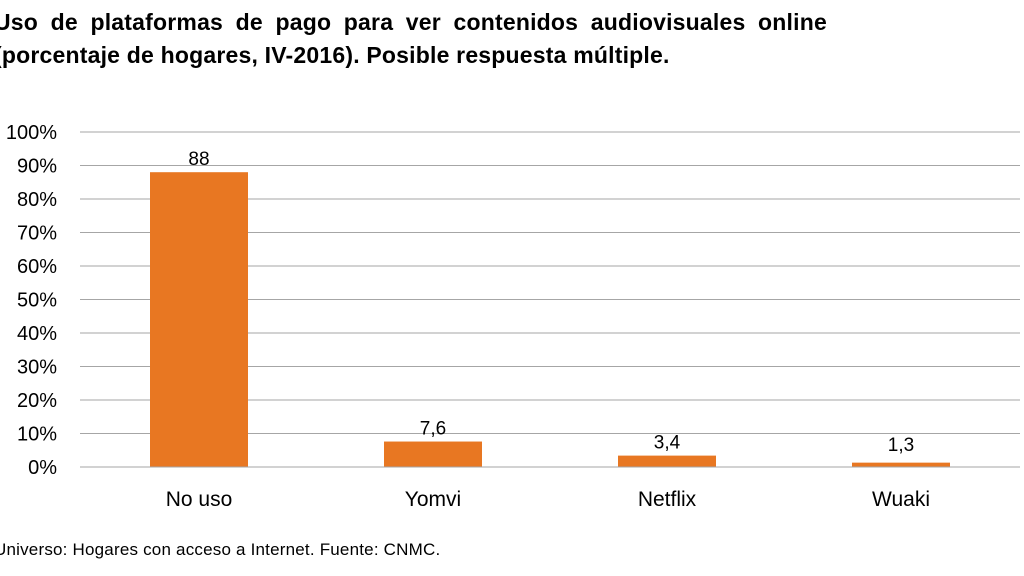 This screenshot has width=1024, height=576. Describe the element at coordinates (37, 200) in the screenshot. I see `y-tick-label: 80%` at that location.